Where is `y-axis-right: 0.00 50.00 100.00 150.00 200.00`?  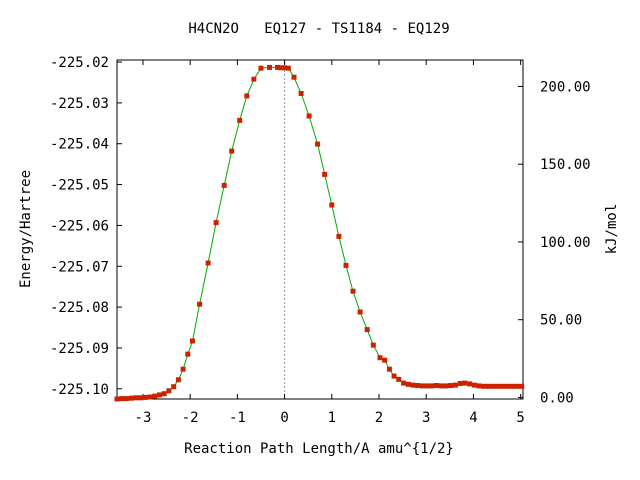
y-axis-right: 0.00 50.00 100.00 150.00 200.00 is located at coordinates (554, 242).